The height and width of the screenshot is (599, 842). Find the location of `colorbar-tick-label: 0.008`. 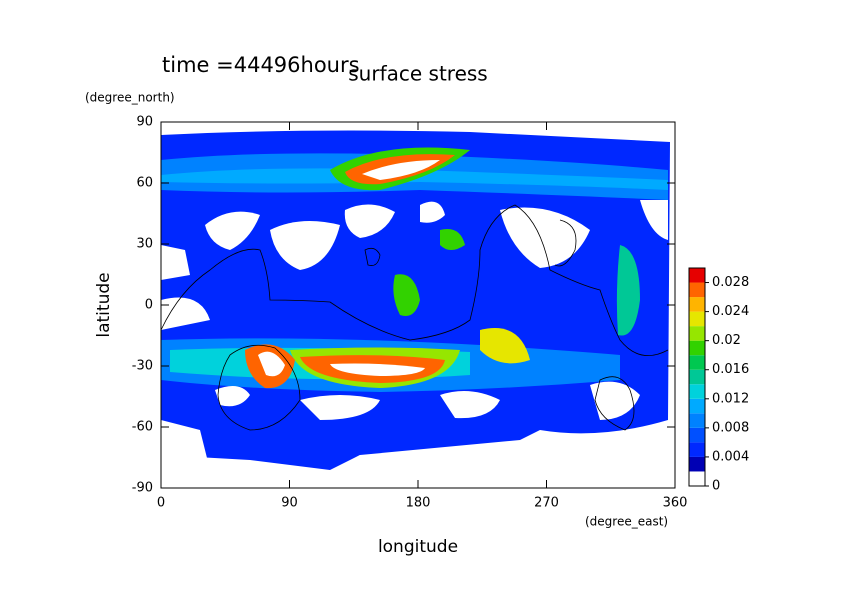

colorbar-tick-label: 0.008 is located at coordinates (730, 427).